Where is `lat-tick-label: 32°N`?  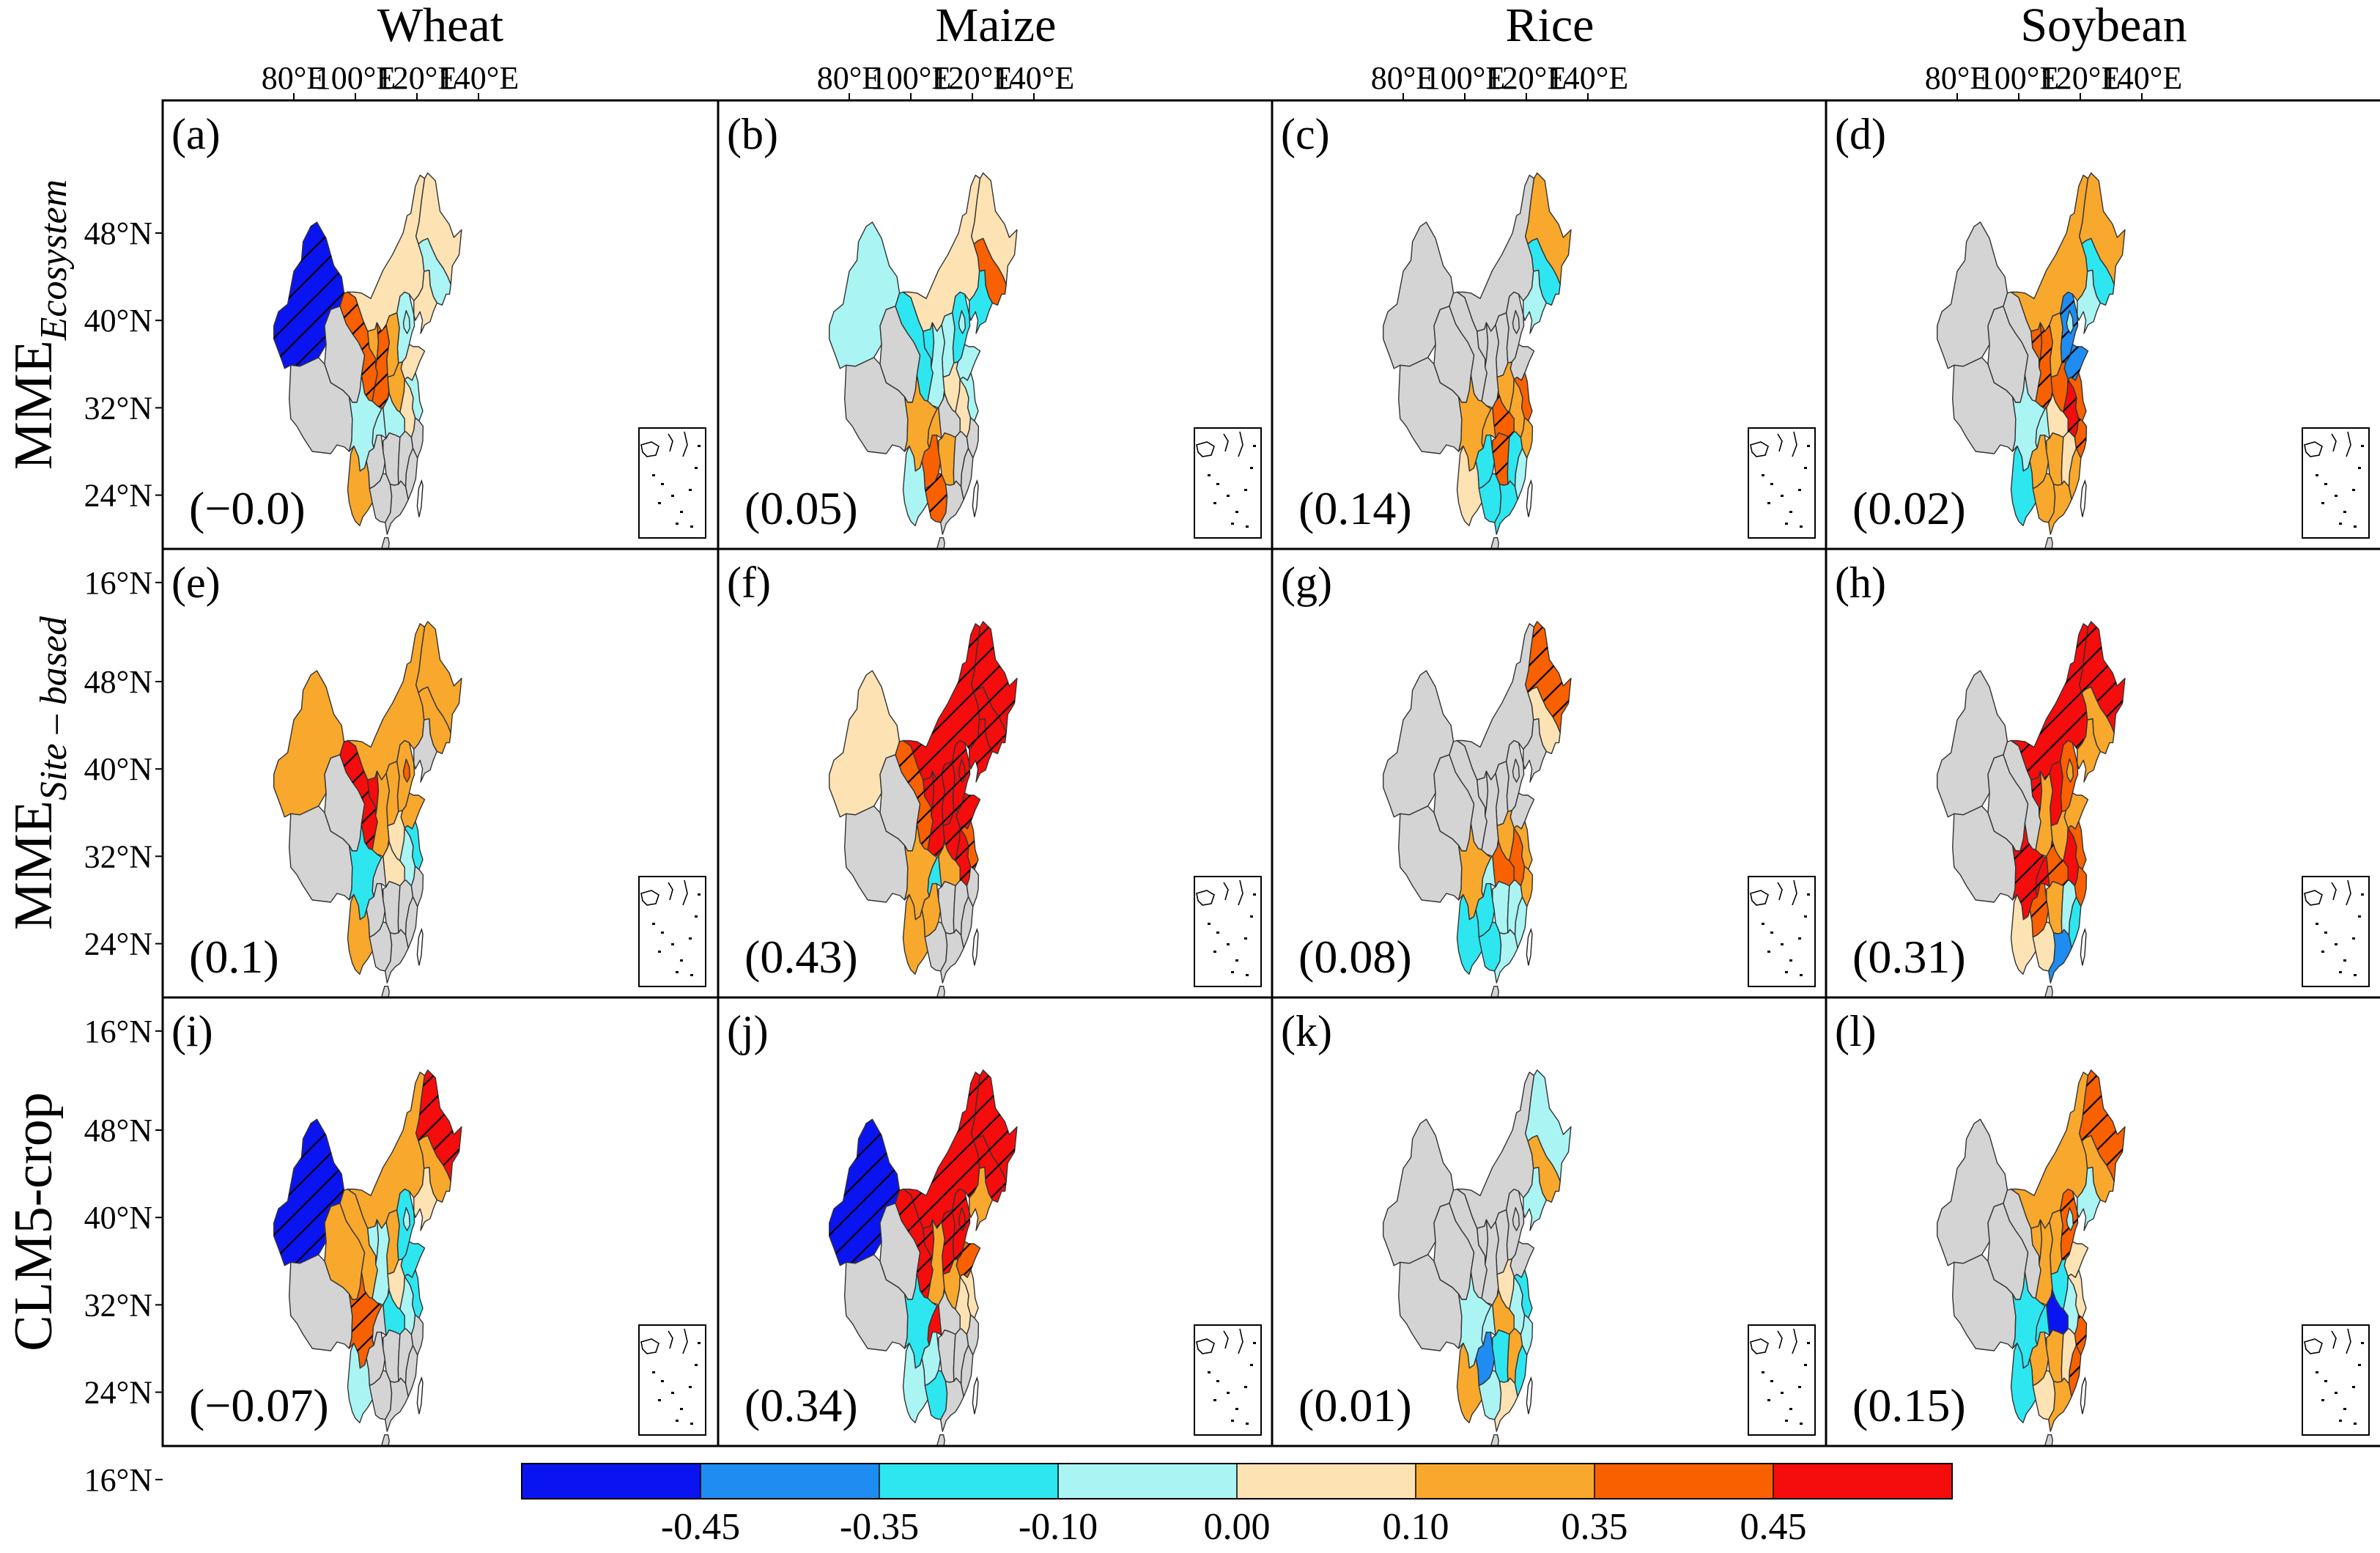 lat-tick-label: 32°N is located at coordinates (118, 408).